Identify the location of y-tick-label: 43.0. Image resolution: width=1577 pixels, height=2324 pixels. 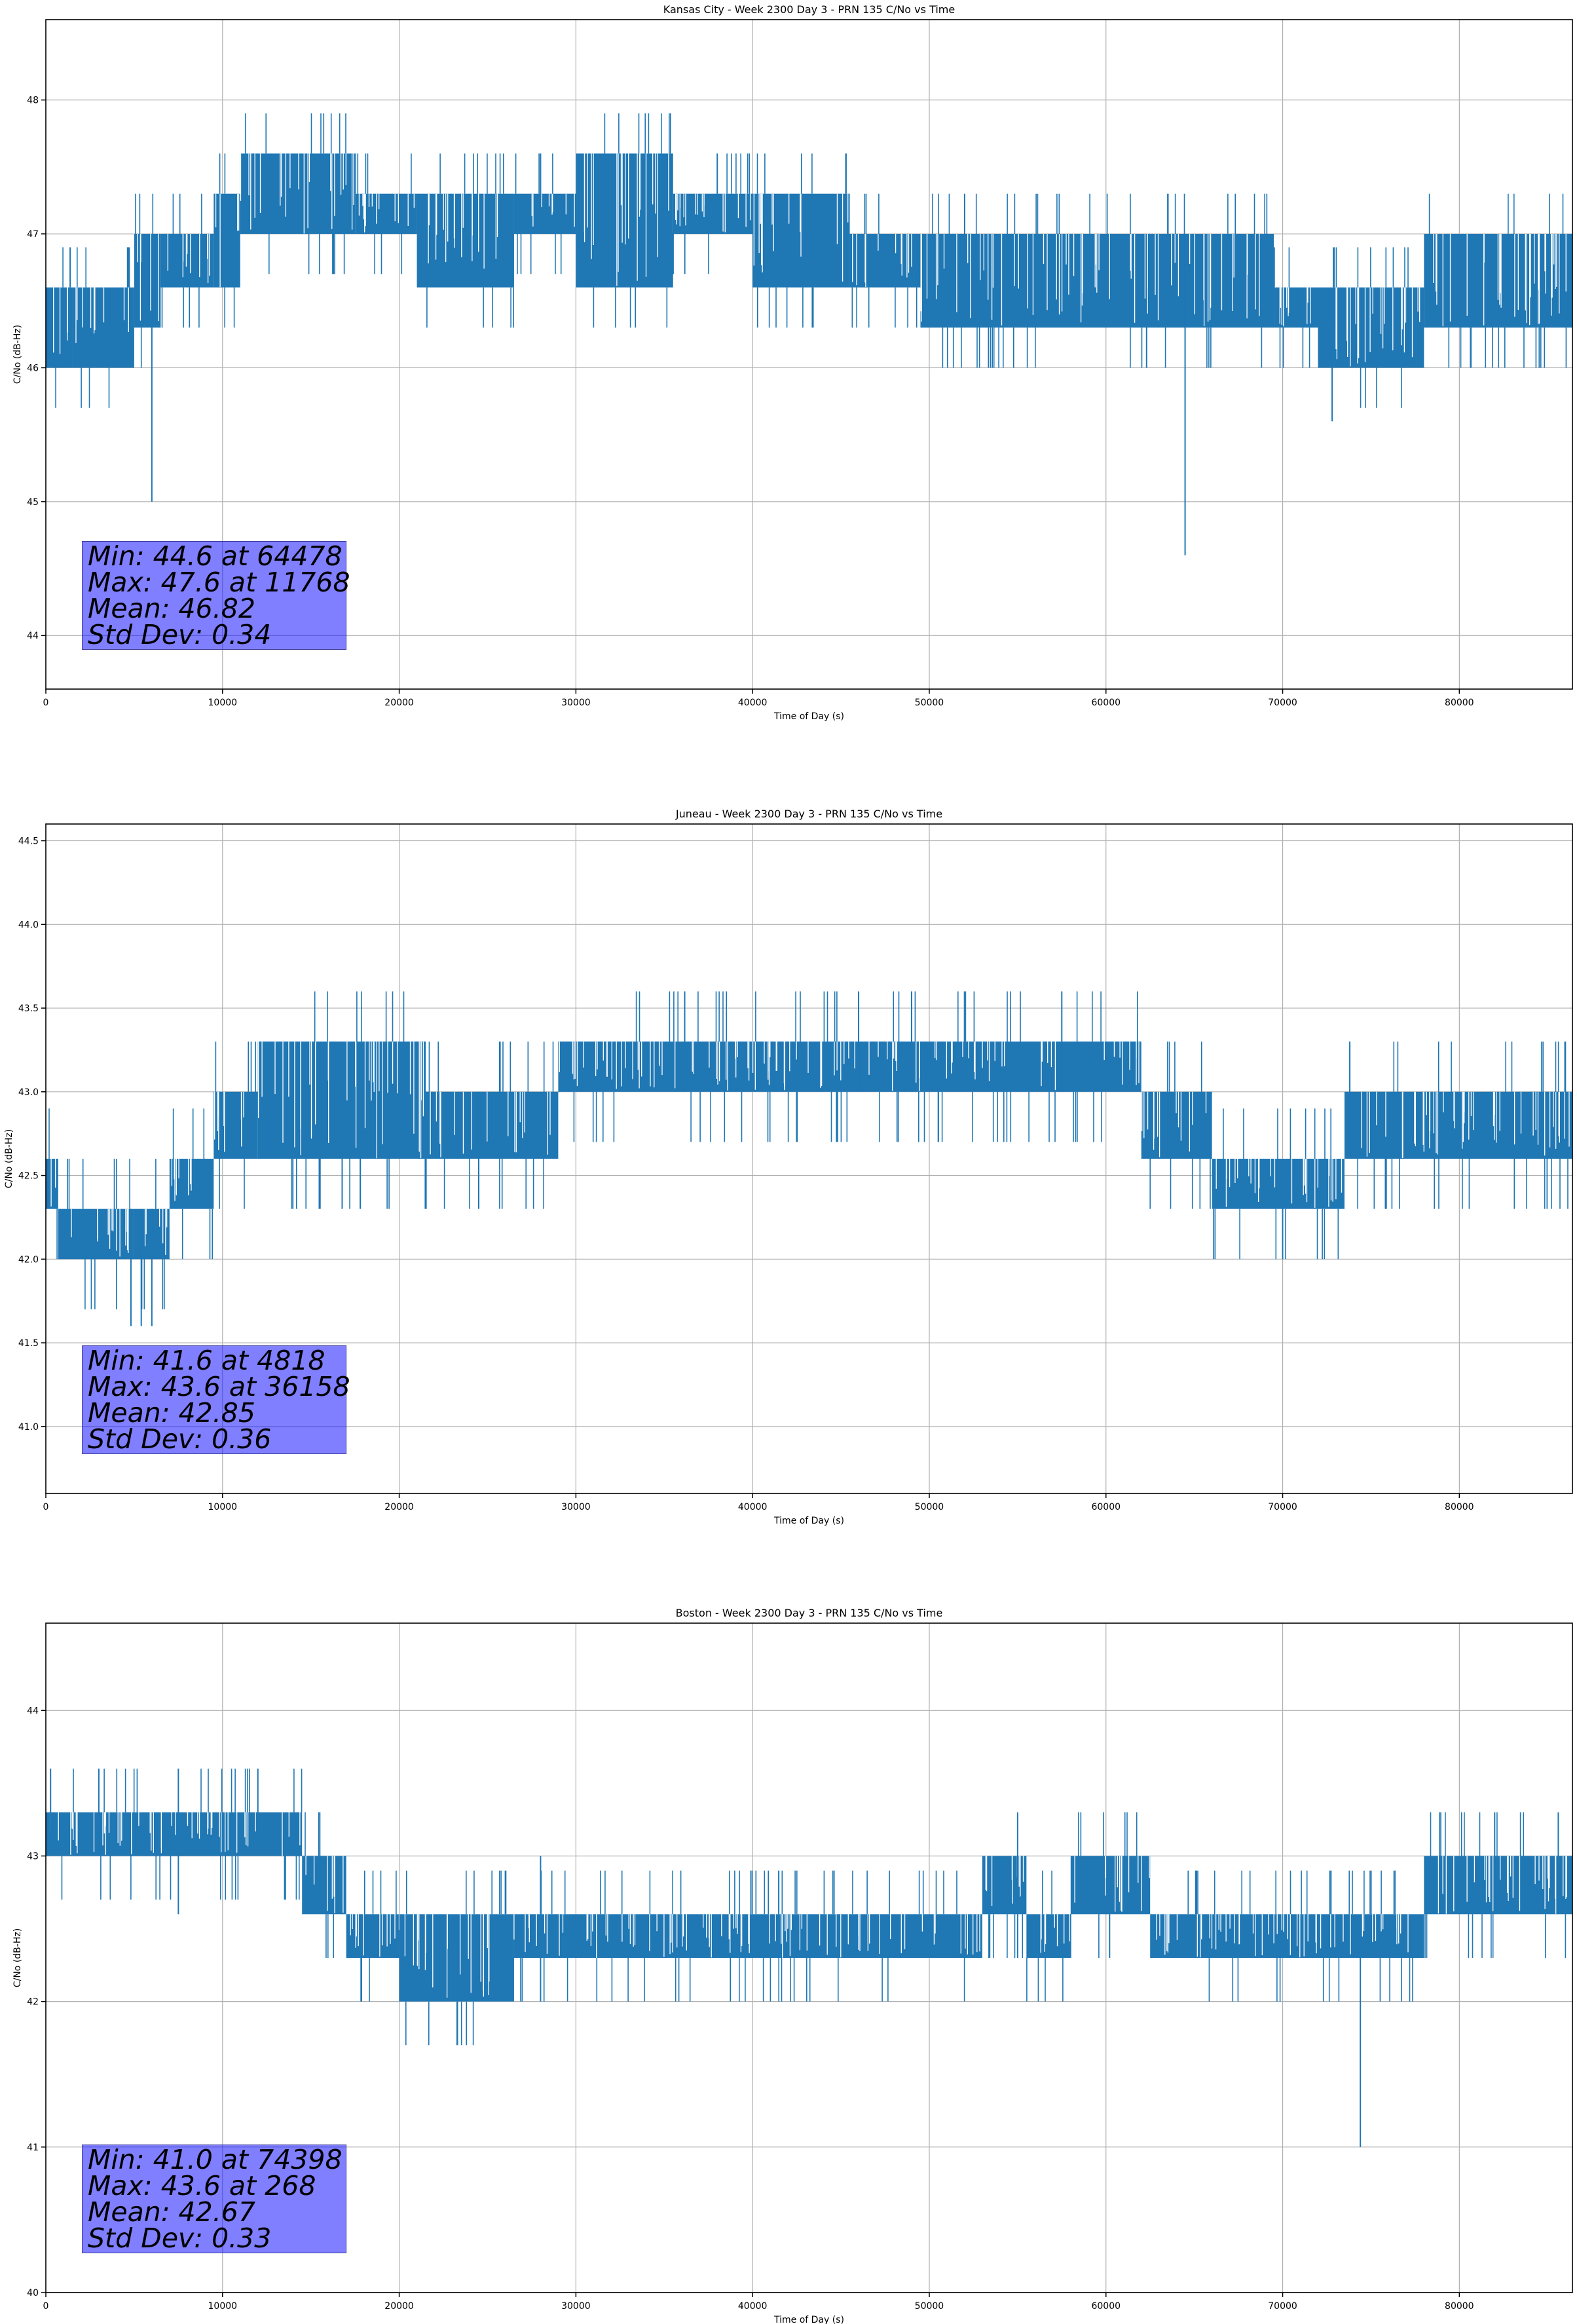
(28, 1092).